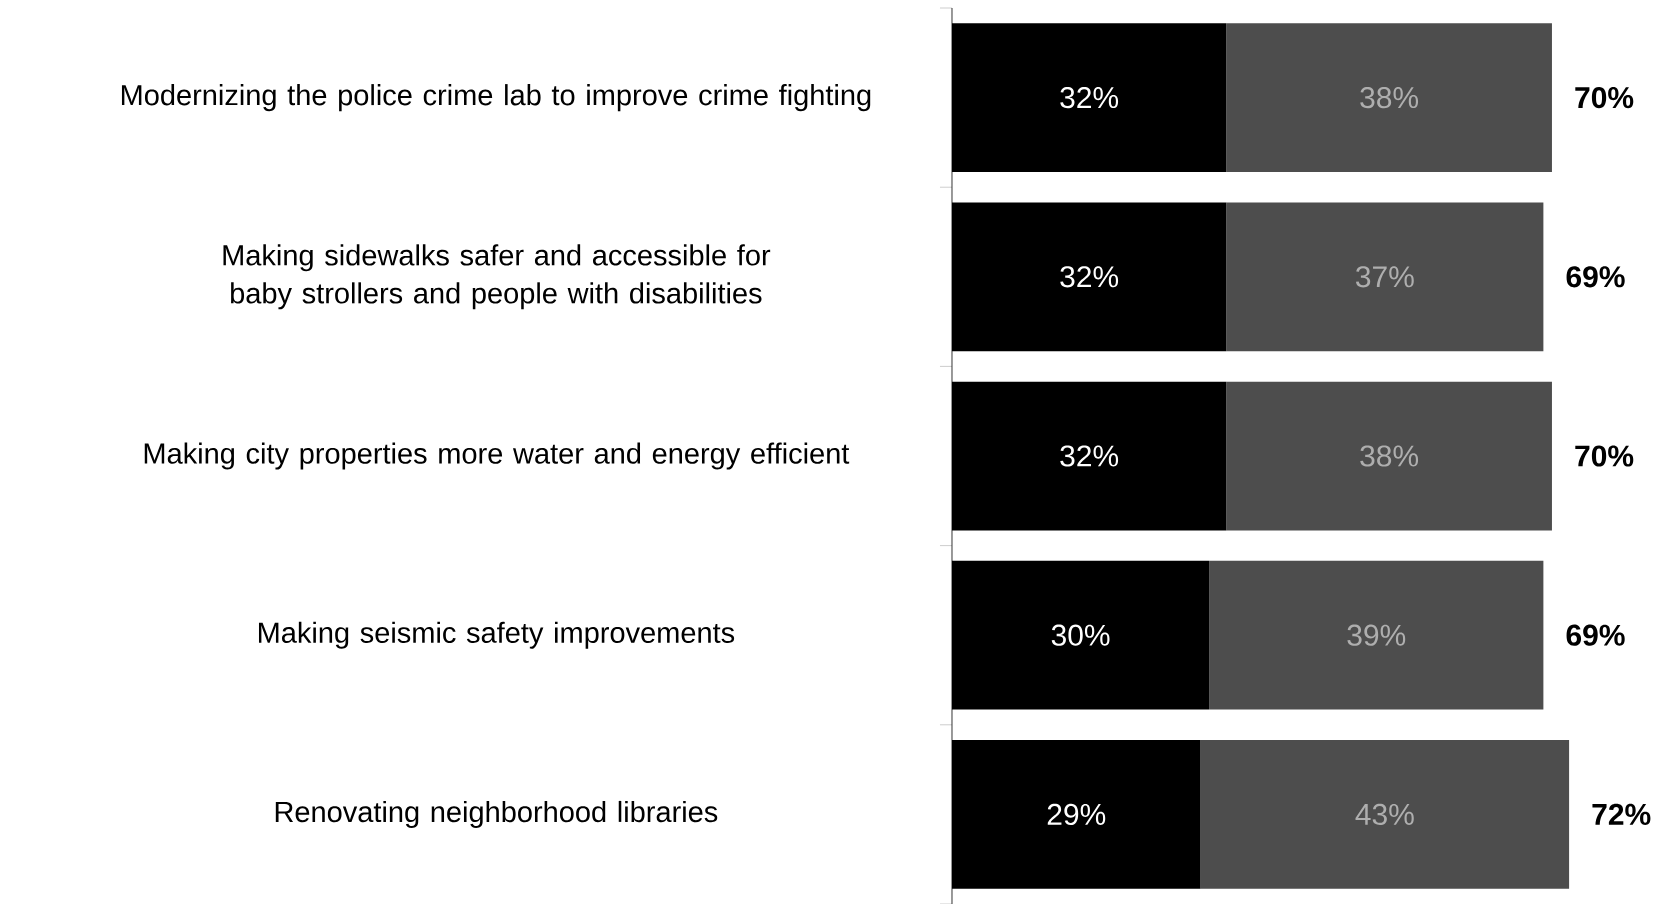 This screenshot has height=904, width=1674. I want to click on y-tick-label: Modernizing the police crime lab to improve crime fighting, so click(496, 97).